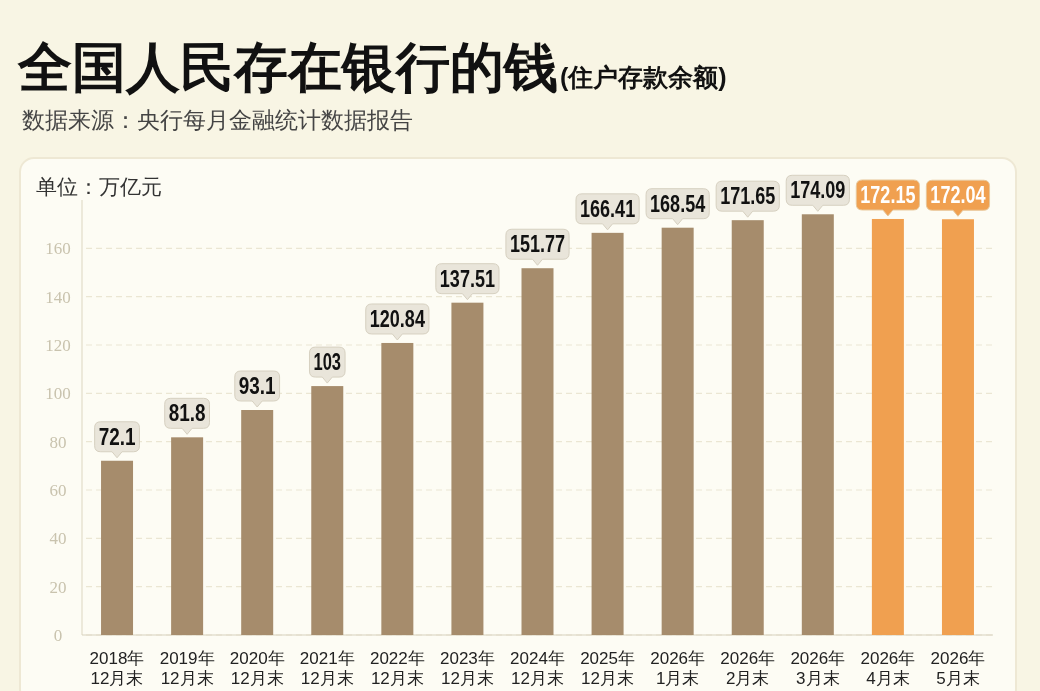  What do you see at coordinates (685, 203) in the screenshot?
I see `data-label: 168.54` at bounding box center [685, 203].